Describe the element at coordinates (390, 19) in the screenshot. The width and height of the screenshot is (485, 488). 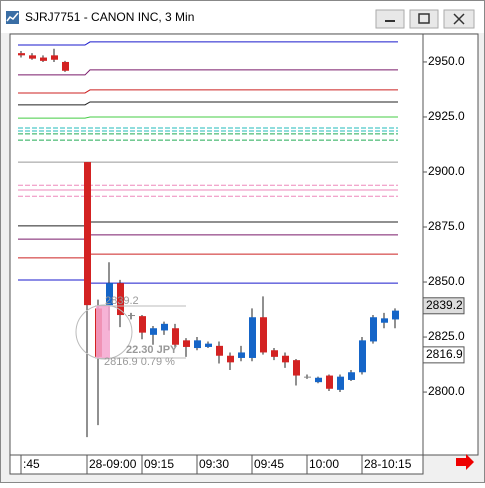
I see `minimize-button` at that location.